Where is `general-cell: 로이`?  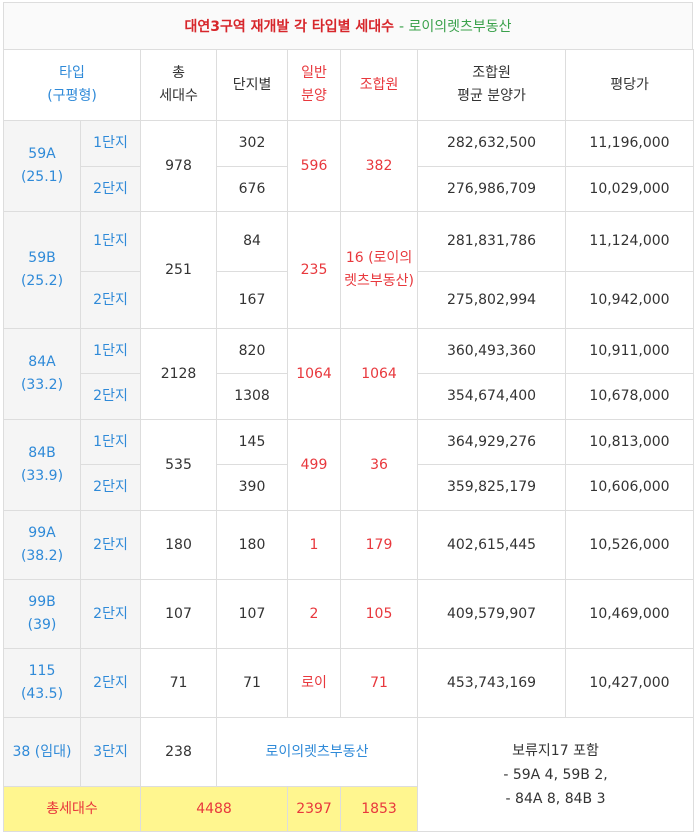 general-cell: 로이 is located at coordinates (314, 683).